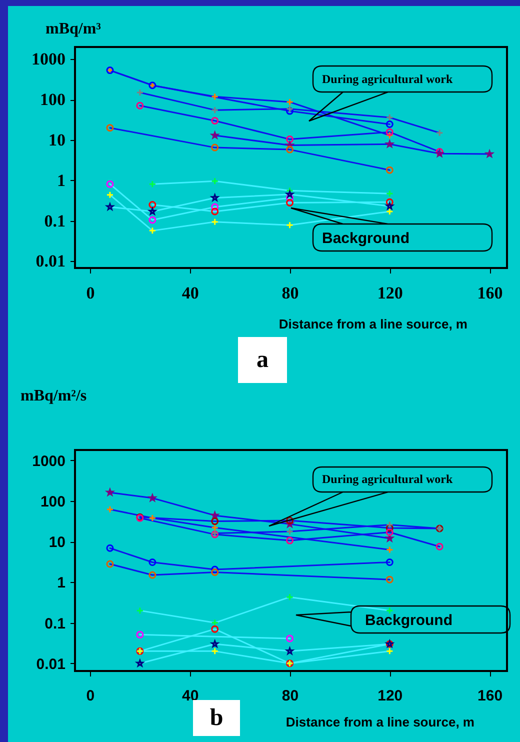  I want to click on text: b, so click(217, 718).